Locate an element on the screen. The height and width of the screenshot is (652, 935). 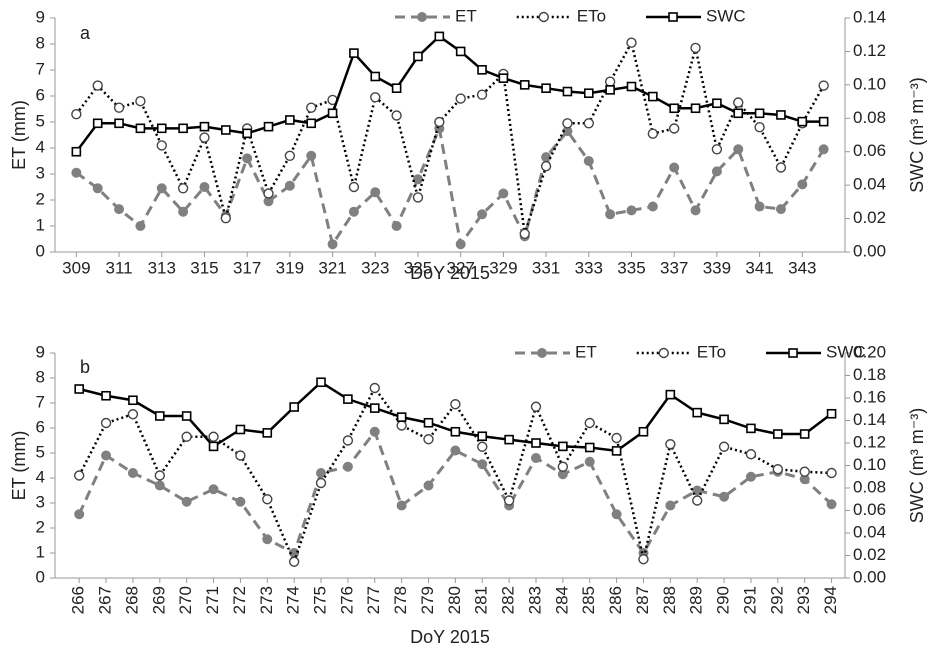
y2-tick-label: 0.06 is located at coordinates (869, 150).